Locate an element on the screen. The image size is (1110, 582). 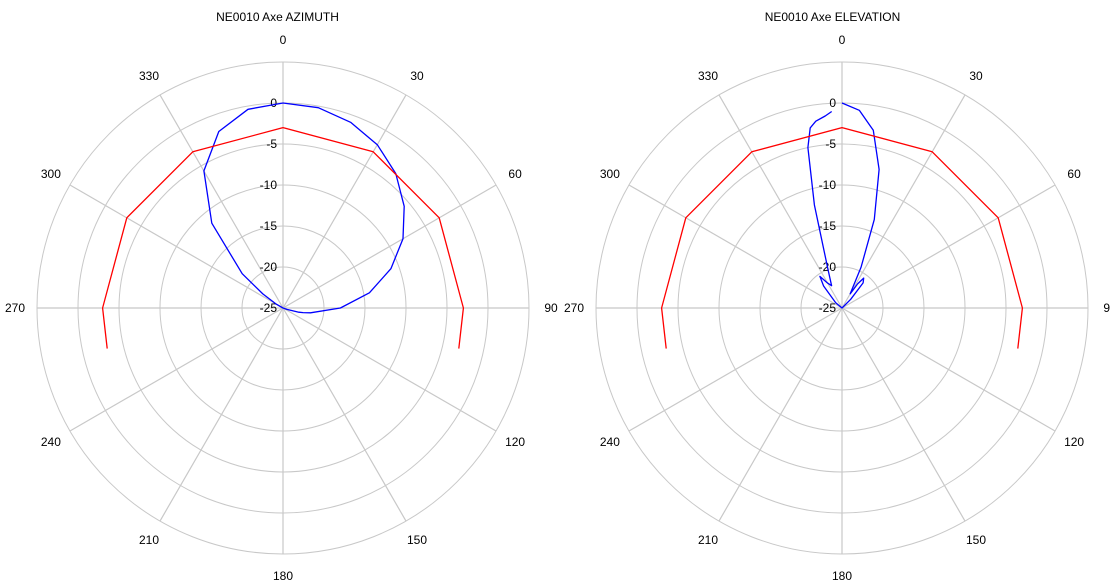
chart-title: NE0010 Axe ELEVATION is located at coordinates (832, 17).